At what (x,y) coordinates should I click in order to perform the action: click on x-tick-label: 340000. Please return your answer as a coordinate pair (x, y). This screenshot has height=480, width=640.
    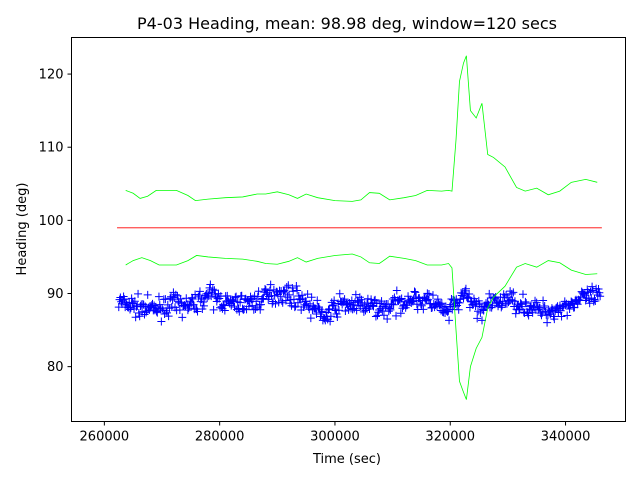
    Looking at the image, I should click on (566, 437).